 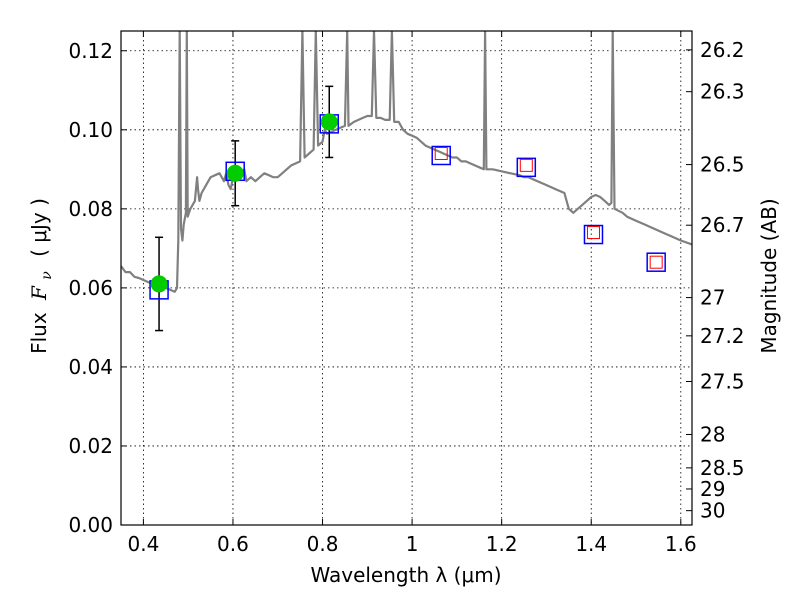 What do you see at coordinates (39, 293) in the screenshot?
I see `y-axis-label-symbol: F` at bounding box center [39, 293].